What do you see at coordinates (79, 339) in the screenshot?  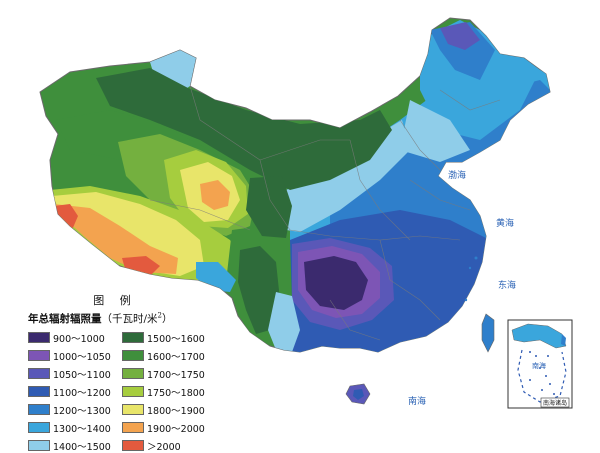 I see `legend-label: 900～1000` at bounding box center [79, 339].